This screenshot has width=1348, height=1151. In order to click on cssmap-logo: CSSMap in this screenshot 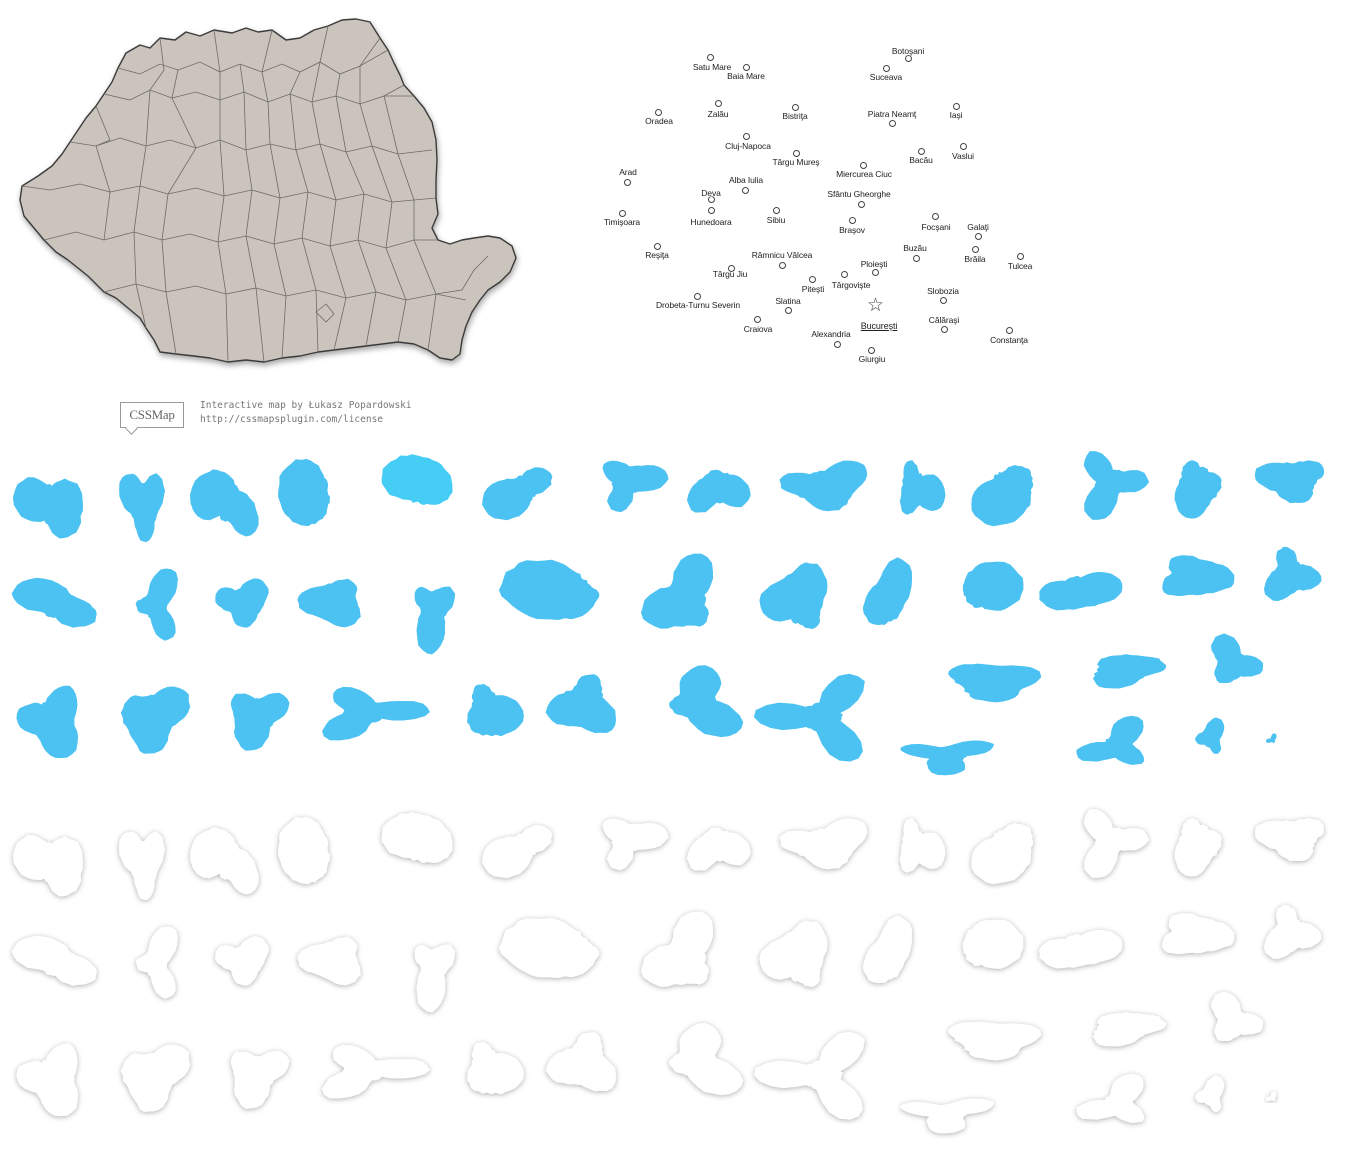, I will do `click(152, 415)`.